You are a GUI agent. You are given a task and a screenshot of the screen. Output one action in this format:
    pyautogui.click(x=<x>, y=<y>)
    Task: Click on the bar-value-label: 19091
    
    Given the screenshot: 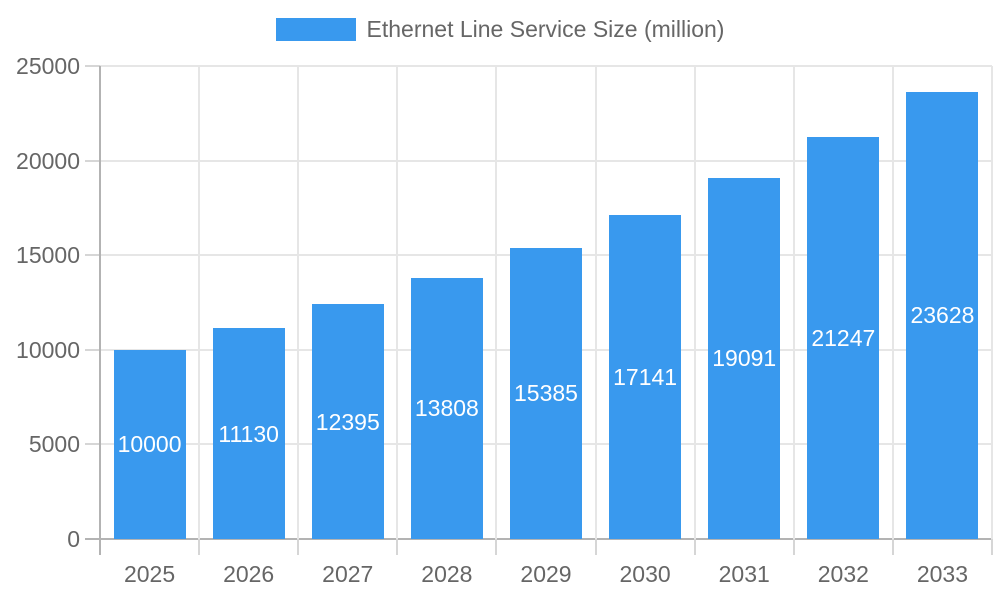 What is the action you would take?
    pyautogui.click(x=744, y=358)
    